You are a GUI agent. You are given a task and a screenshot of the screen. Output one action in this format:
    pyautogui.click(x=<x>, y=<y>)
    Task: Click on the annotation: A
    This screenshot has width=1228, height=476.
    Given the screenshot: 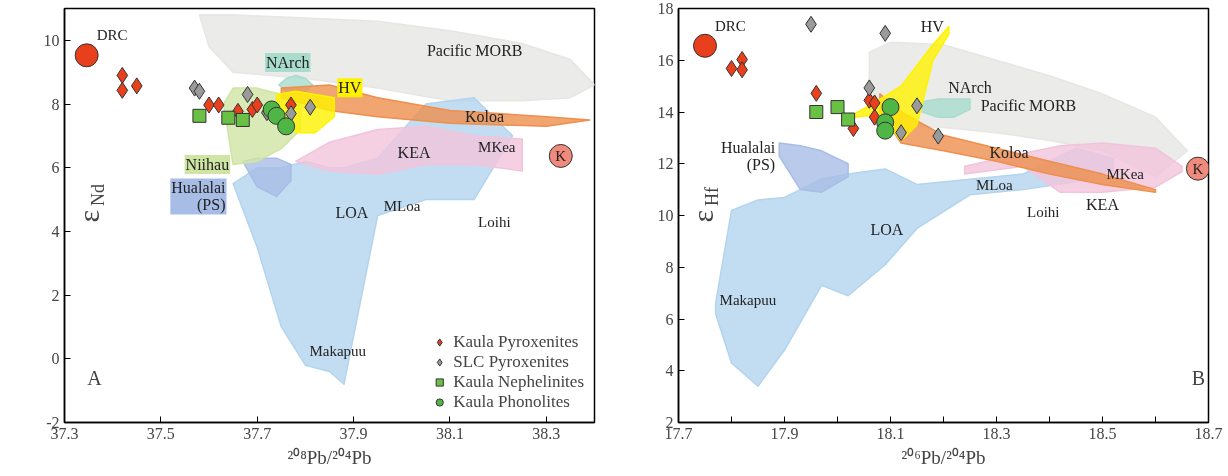 What is the action you would take?
    pyautogui.click(x=95, y=377)
    